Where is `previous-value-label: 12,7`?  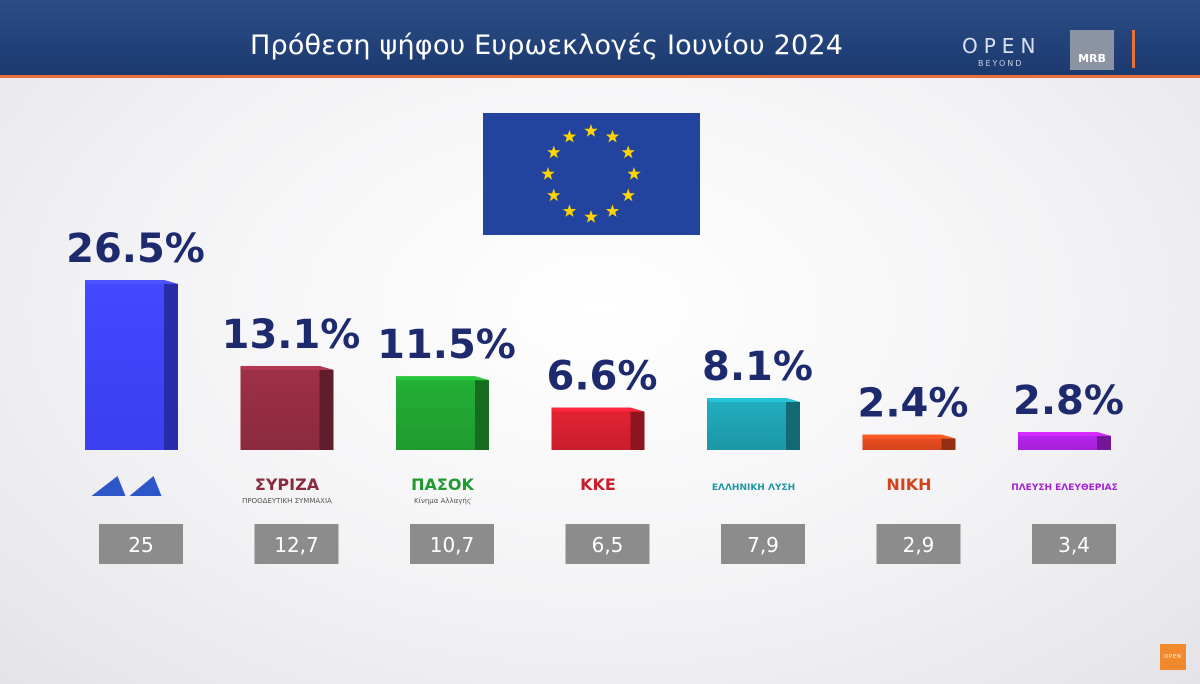
previous-value-label: 12,7 is located at coordinates (296, 545).